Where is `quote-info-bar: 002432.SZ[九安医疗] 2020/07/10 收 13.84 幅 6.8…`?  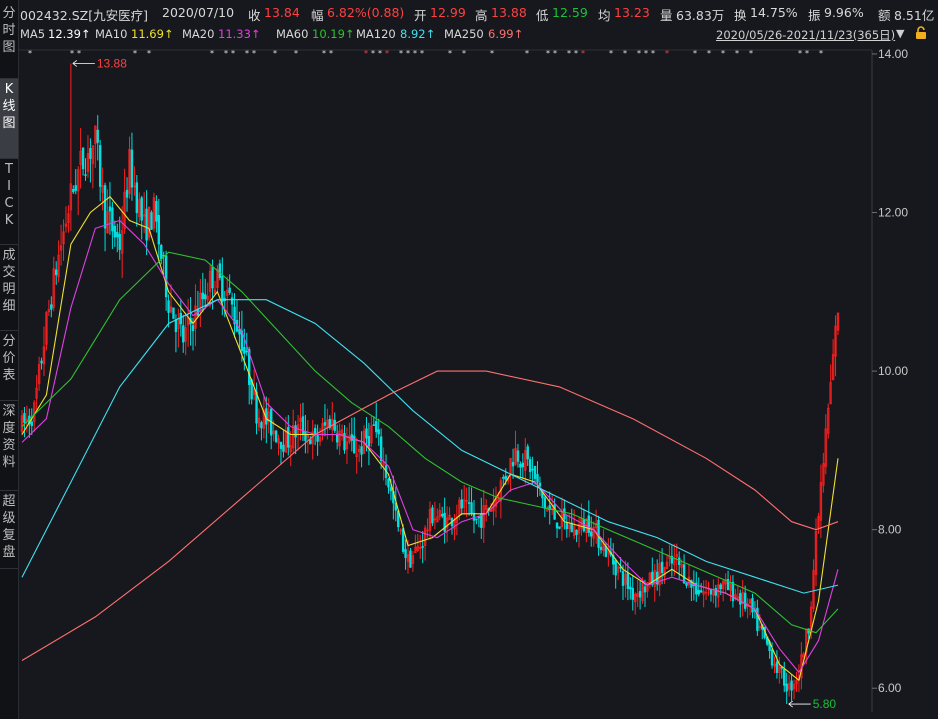 quote-info-bar: 002432.SZ[九安医疗] 2020/07/10 收 13.84 幅 6.8… is located at coordinates (479, 13).